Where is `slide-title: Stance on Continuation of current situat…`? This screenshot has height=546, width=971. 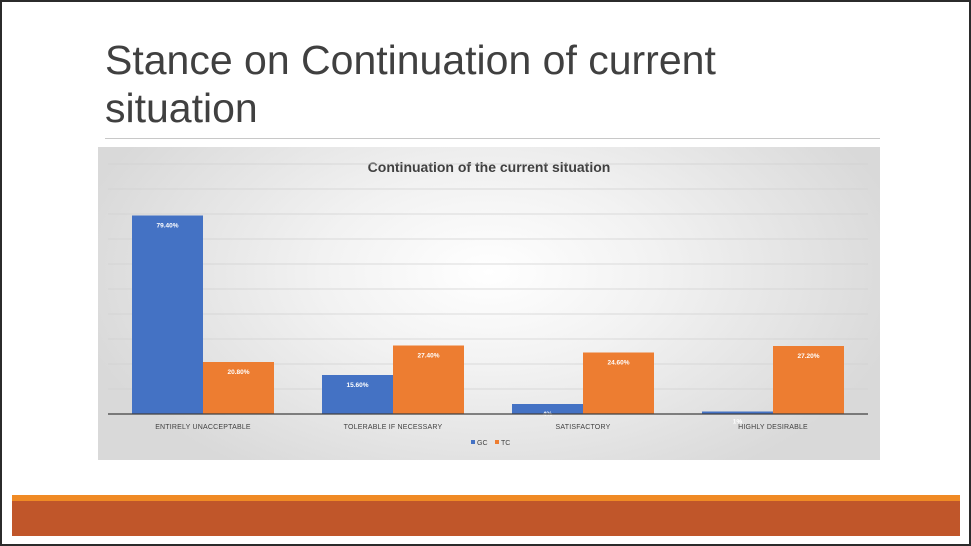
slide-title: Stance on Continuation of current situat… is located at coordinates (410, 84).